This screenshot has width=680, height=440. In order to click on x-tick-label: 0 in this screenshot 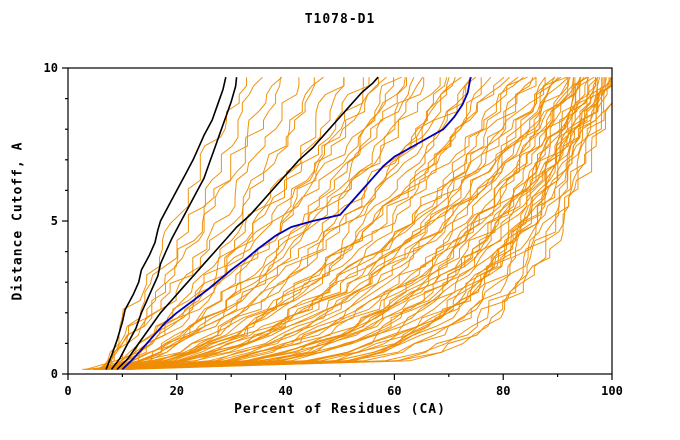, I will do `click(67, 391)`.